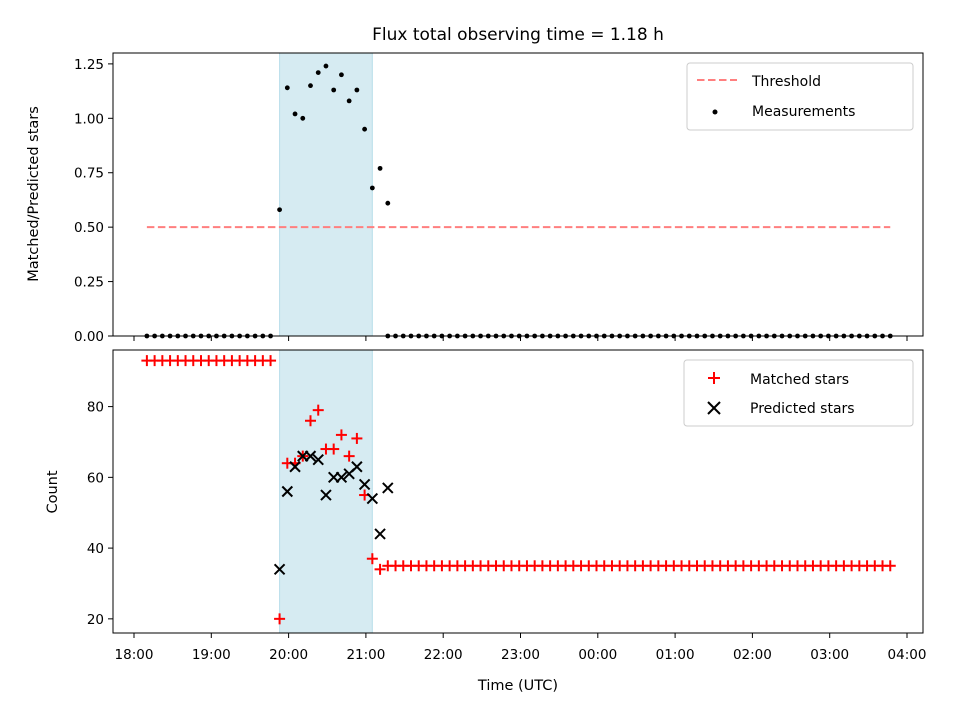 The image size is (960, 724). What do you see at coordinates (799, 380) in the screenshot?
I see `legend-matched-label: Matched stars` at bounding box center [799, 380].